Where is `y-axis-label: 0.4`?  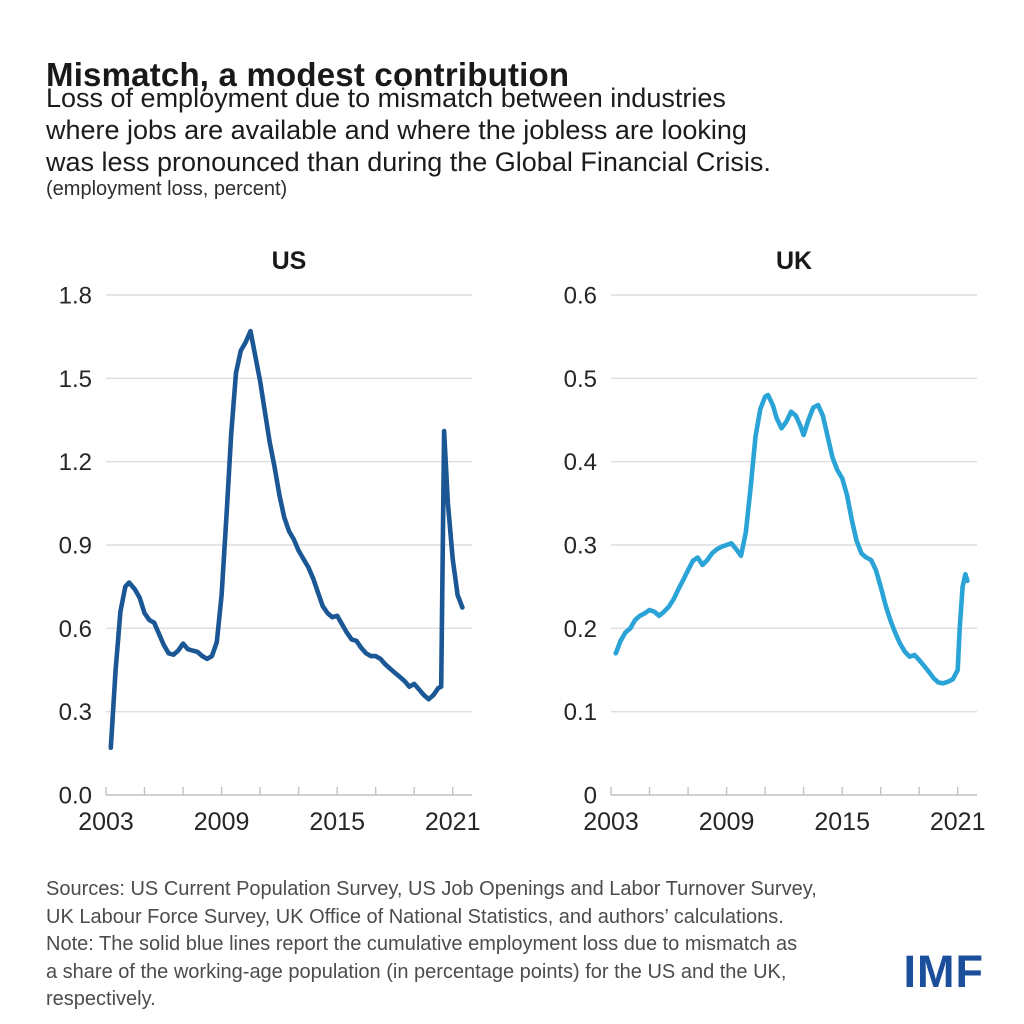 y-axis-label: 0.4 is located at coordinates (580, 462).